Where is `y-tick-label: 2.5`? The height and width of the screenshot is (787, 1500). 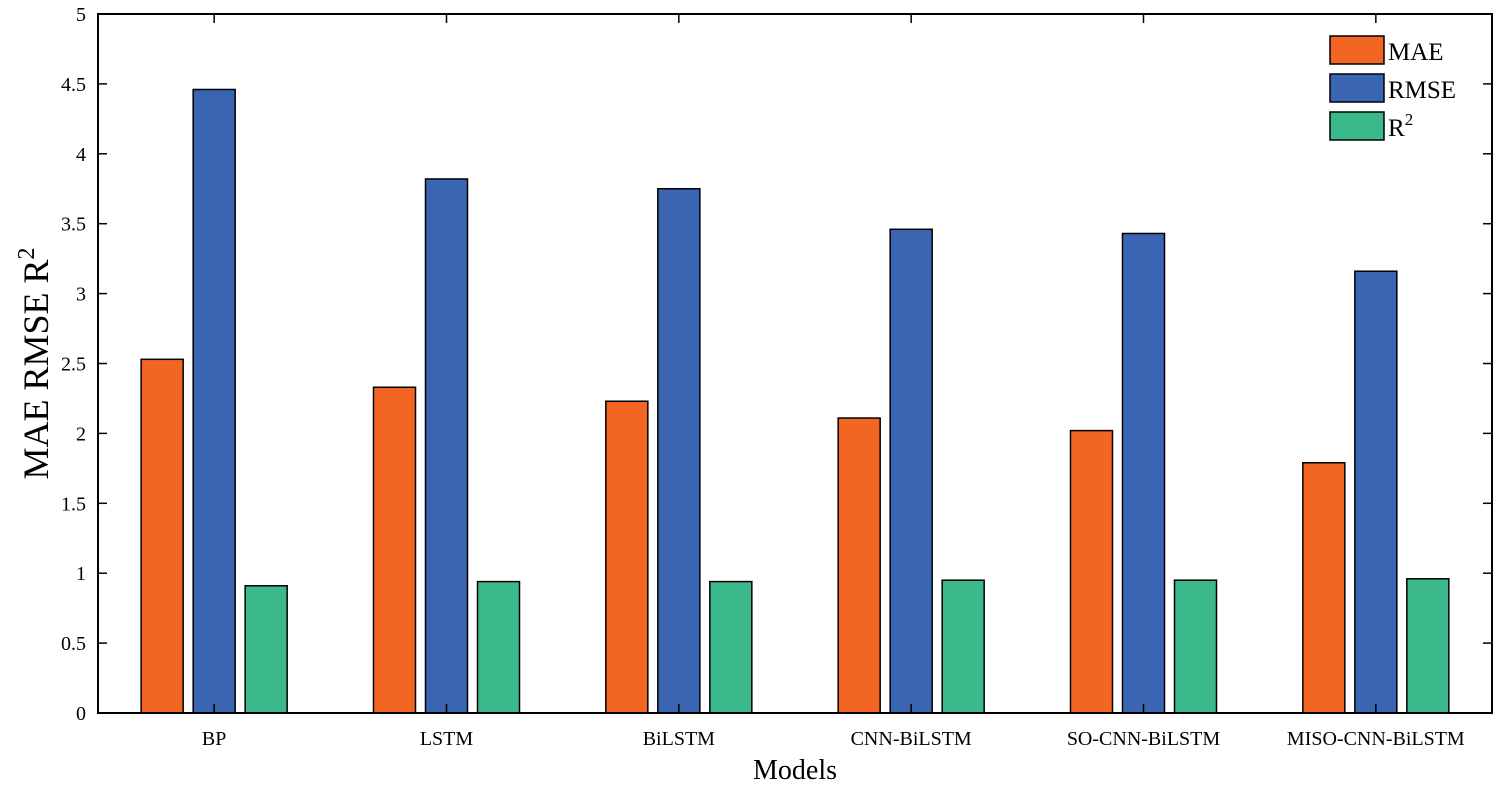
y-tick-label: 2.5 is located at coordinates (73, 365).